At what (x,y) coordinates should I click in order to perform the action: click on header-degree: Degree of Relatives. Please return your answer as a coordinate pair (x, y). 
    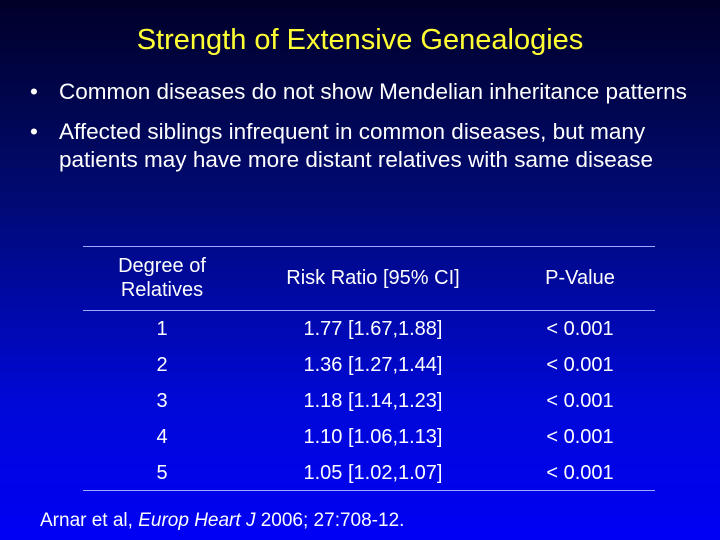
    Looking at the image, I should click on (162, 278).